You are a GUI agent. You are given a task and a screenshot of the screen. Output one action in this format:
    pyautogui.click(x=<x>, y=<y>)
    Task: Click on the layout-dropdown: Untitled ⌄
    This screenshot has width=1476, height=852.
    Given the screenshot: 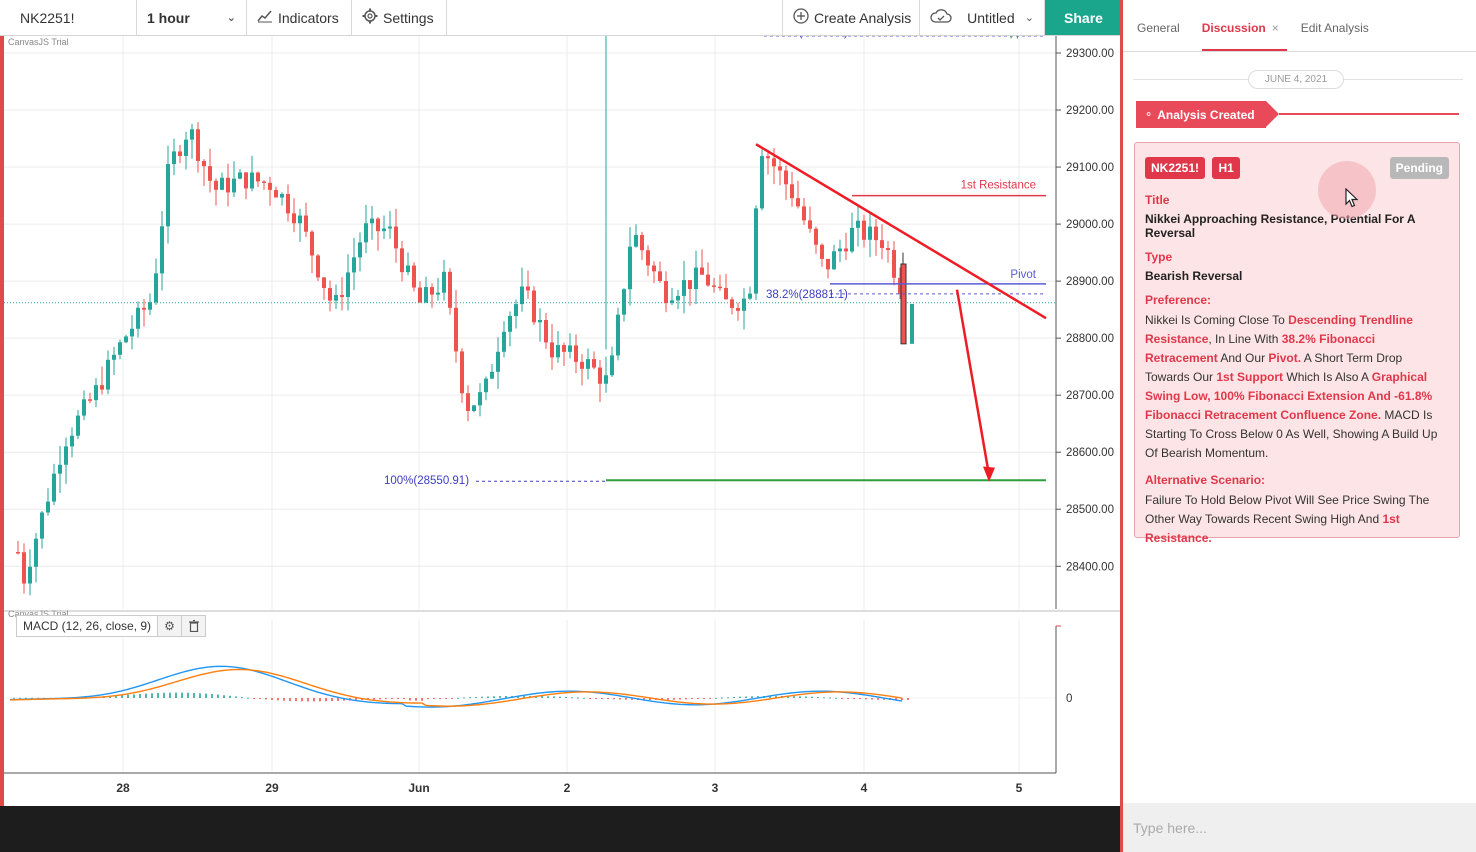 What is the action you would take?
    pyautogui.click(x=982, y=17)
    